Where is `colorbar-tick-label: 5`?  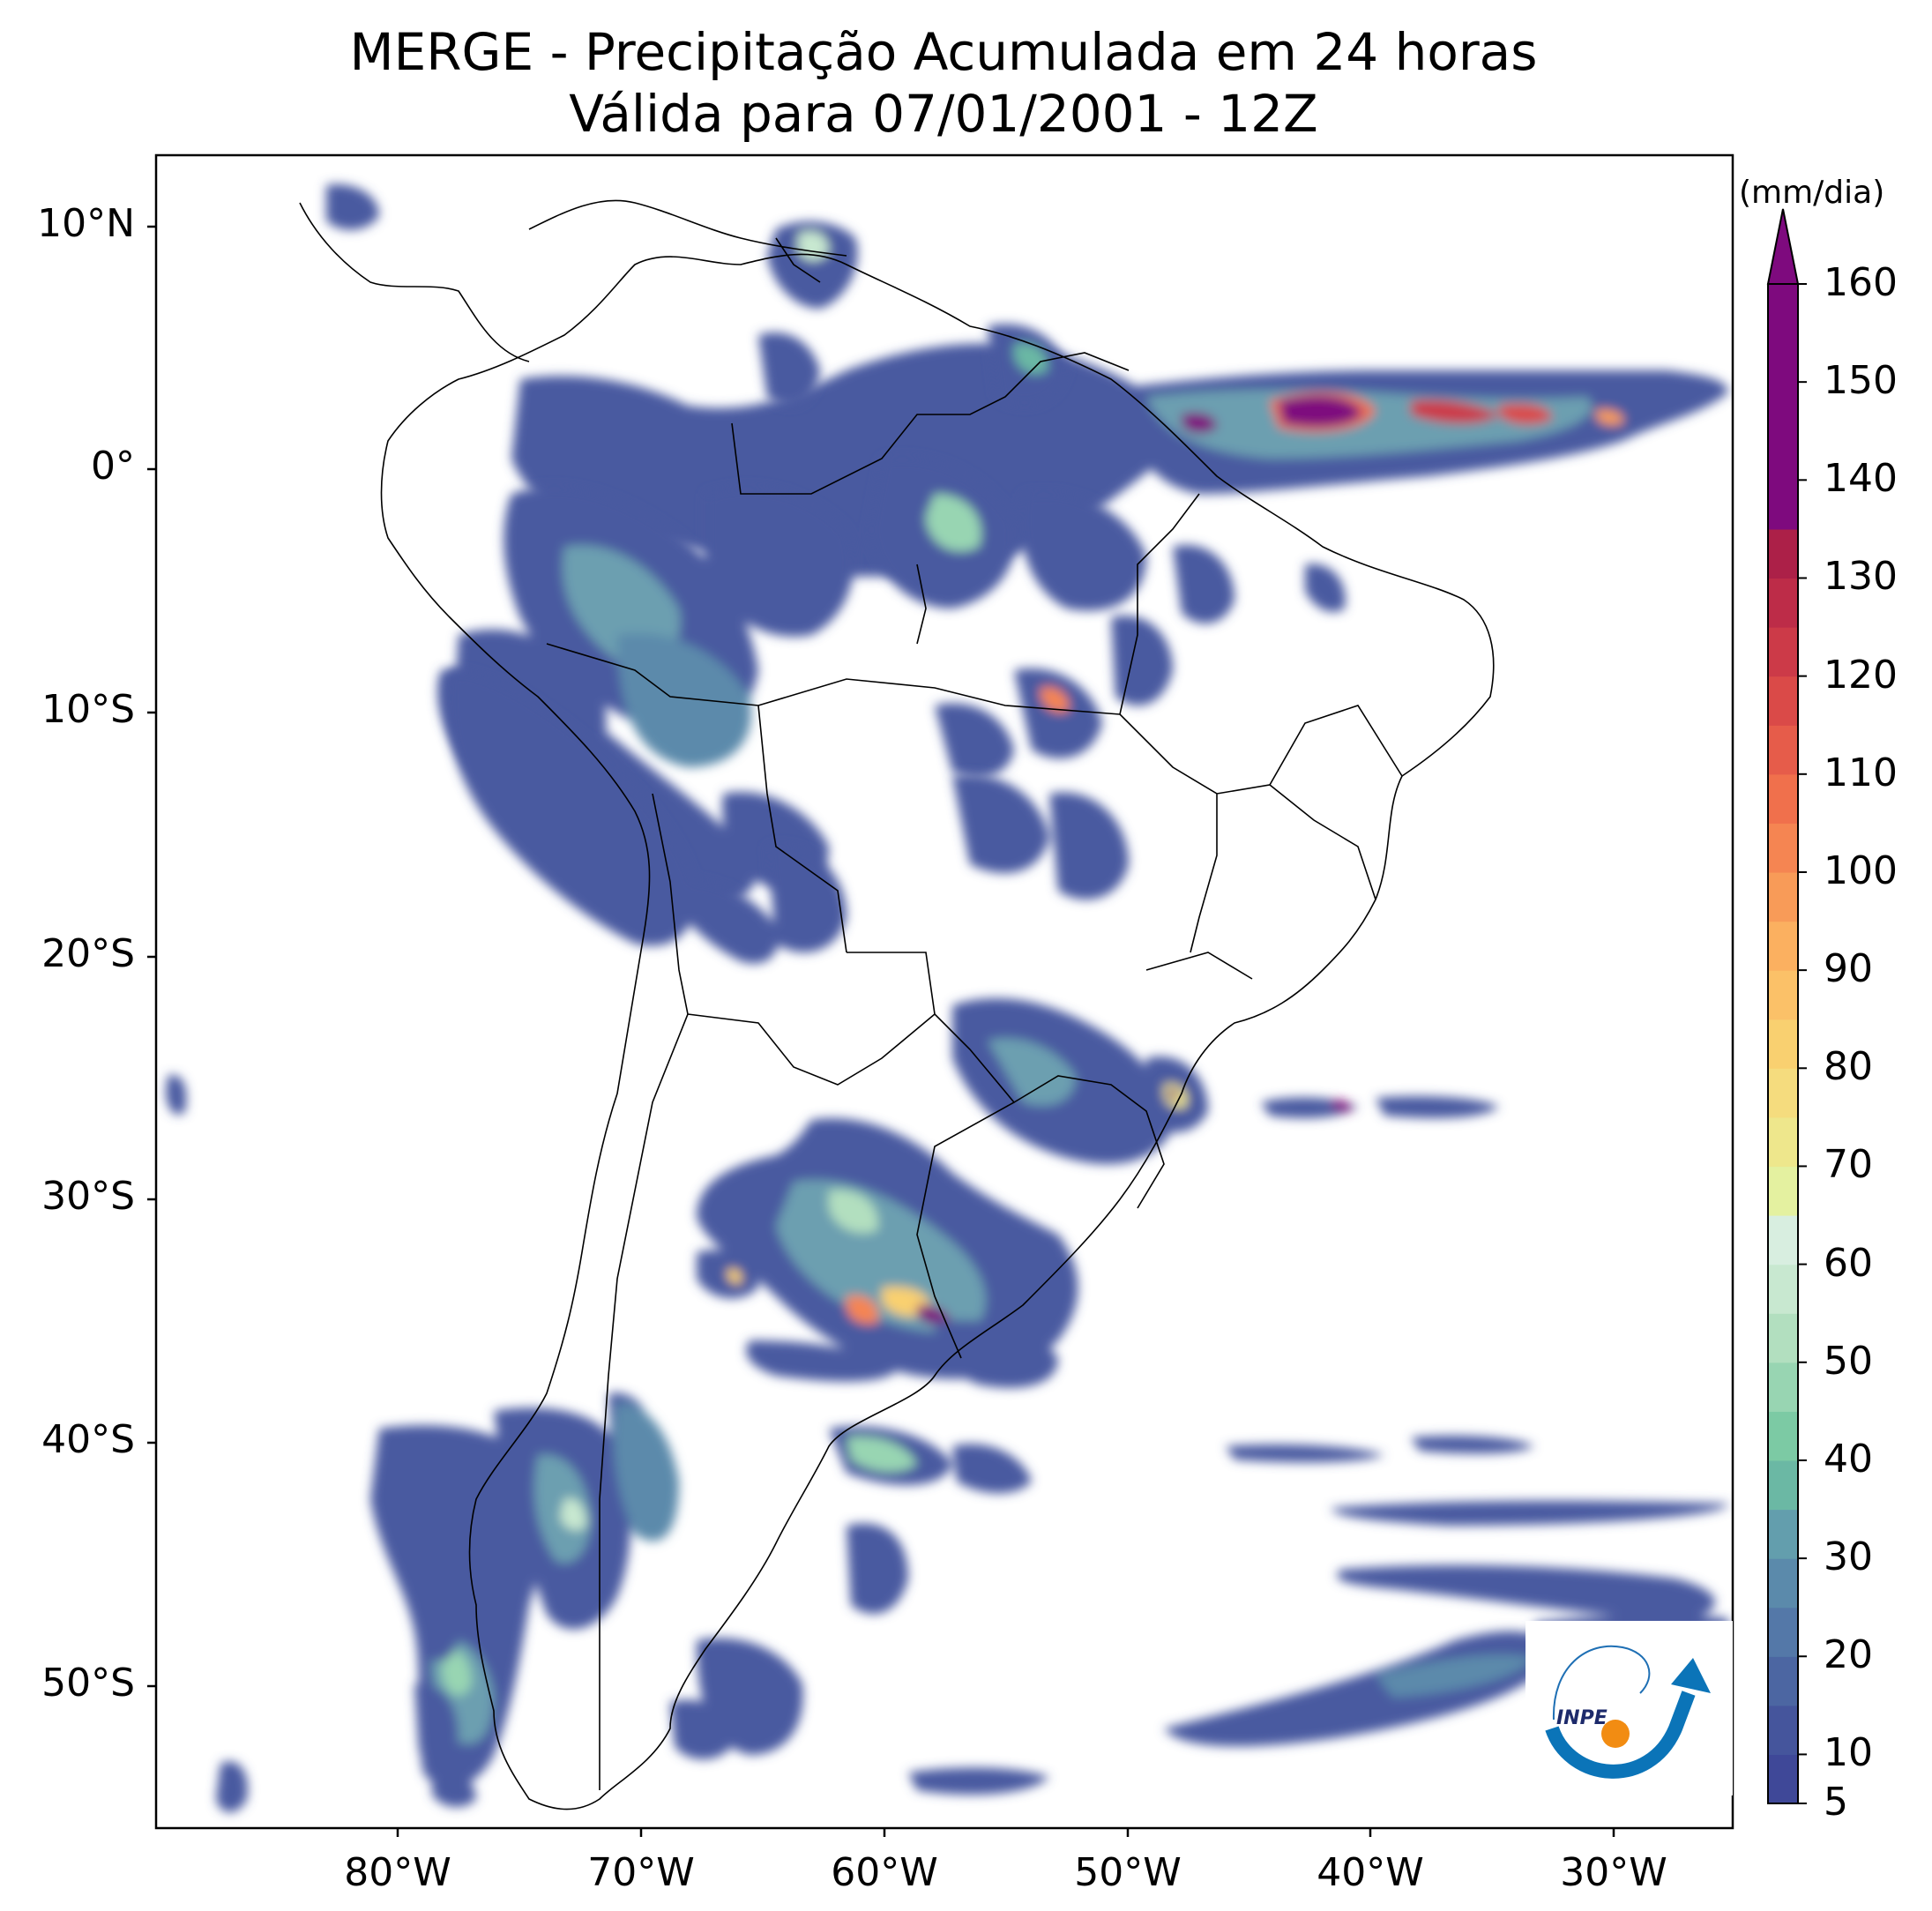
colorbar-tick-label: 5 is located at coordinates (1836, 1802).